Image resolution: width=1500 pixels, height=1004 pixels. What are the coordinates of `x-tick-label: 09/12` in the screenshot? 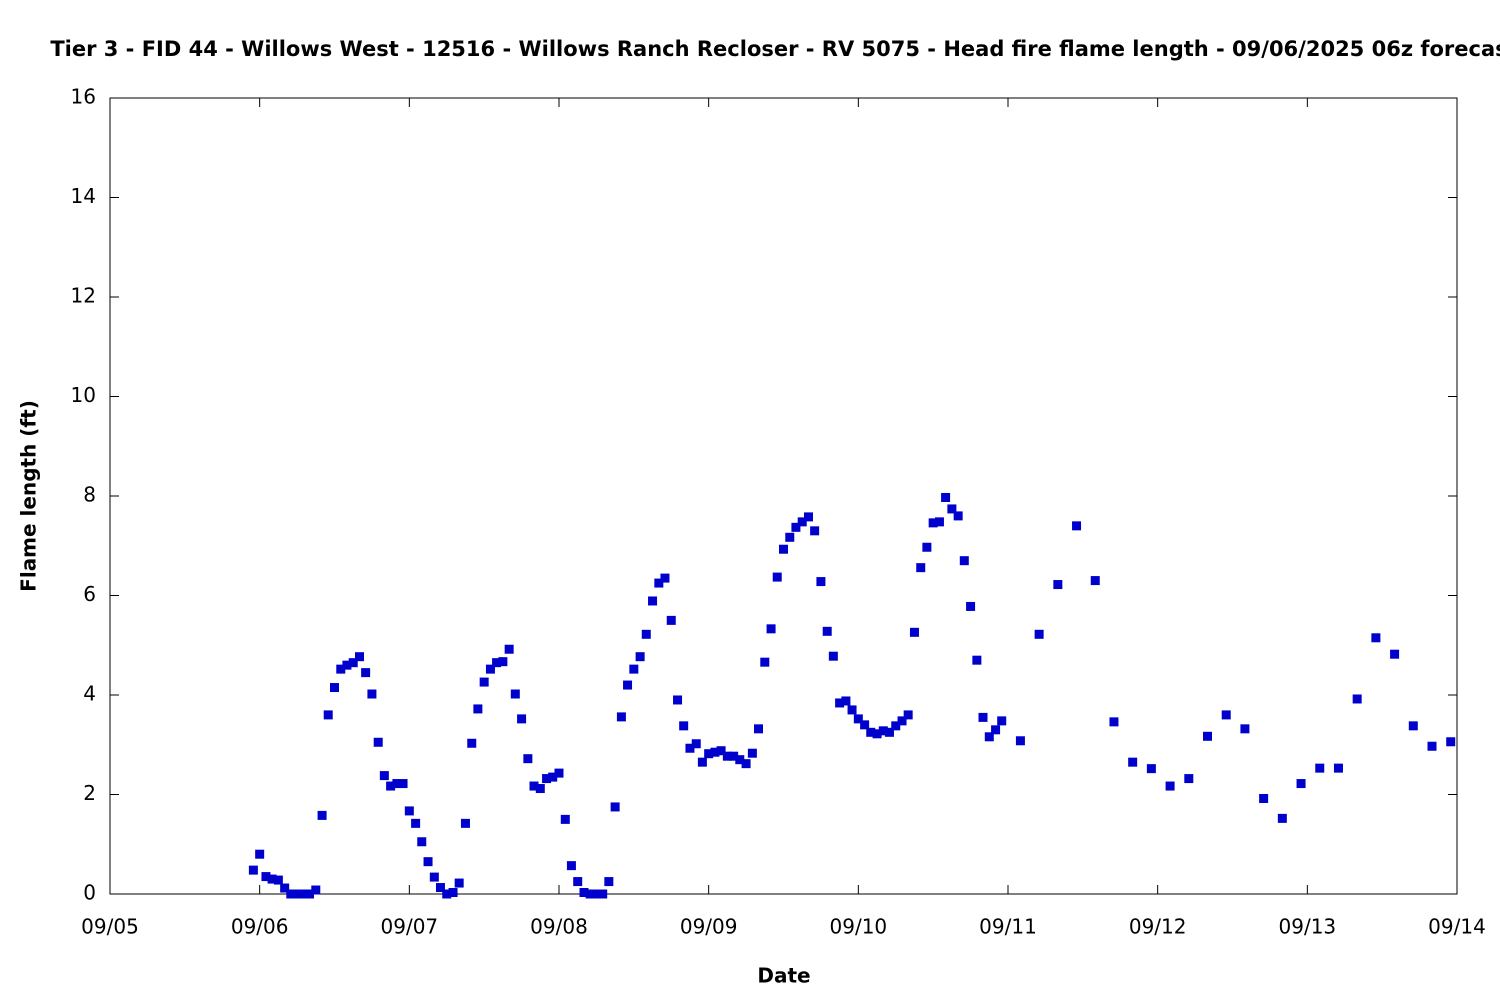 It's located at (1158, 927).